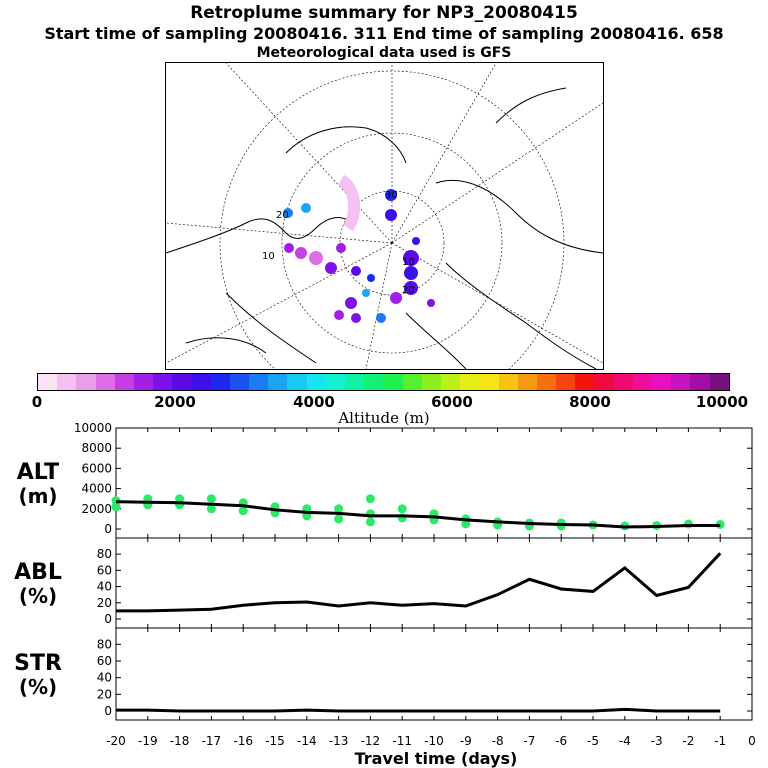  Describe the element at coordinates (657, 741) in the screenshot. I see `x-tick-label: -3` at that location.